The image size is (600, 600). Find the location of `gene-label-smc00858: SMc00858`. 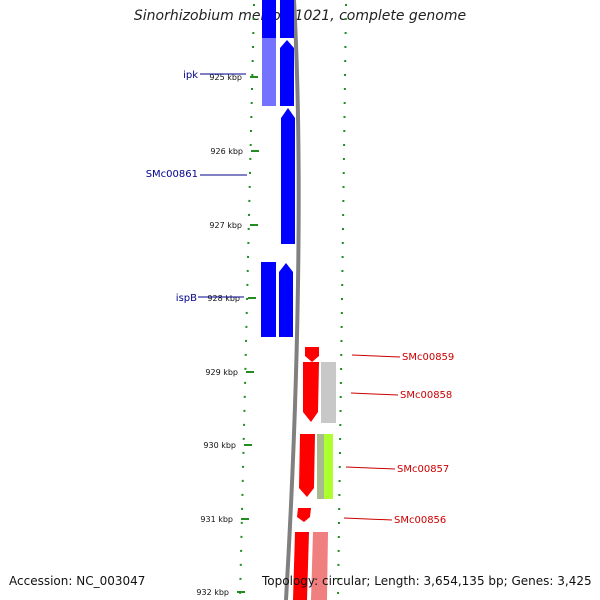

gene-label-smc00858: SMc00858 is located at coordinates (426, 395).